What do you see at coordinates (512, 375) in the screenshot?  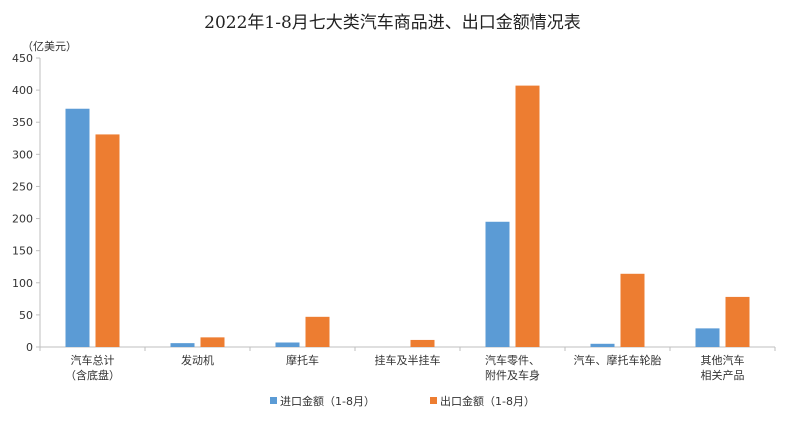 I see `x-category-label: 附件及车身` at bounding box center [512, 375].